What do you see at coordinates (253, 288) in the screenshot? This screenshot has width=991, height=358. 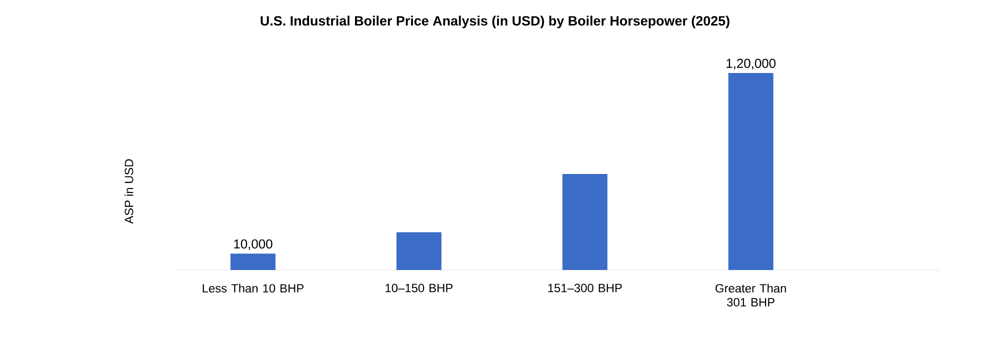 I see `x-tick-label: Less Than 10 BHP` at bounding box center [253, 288].